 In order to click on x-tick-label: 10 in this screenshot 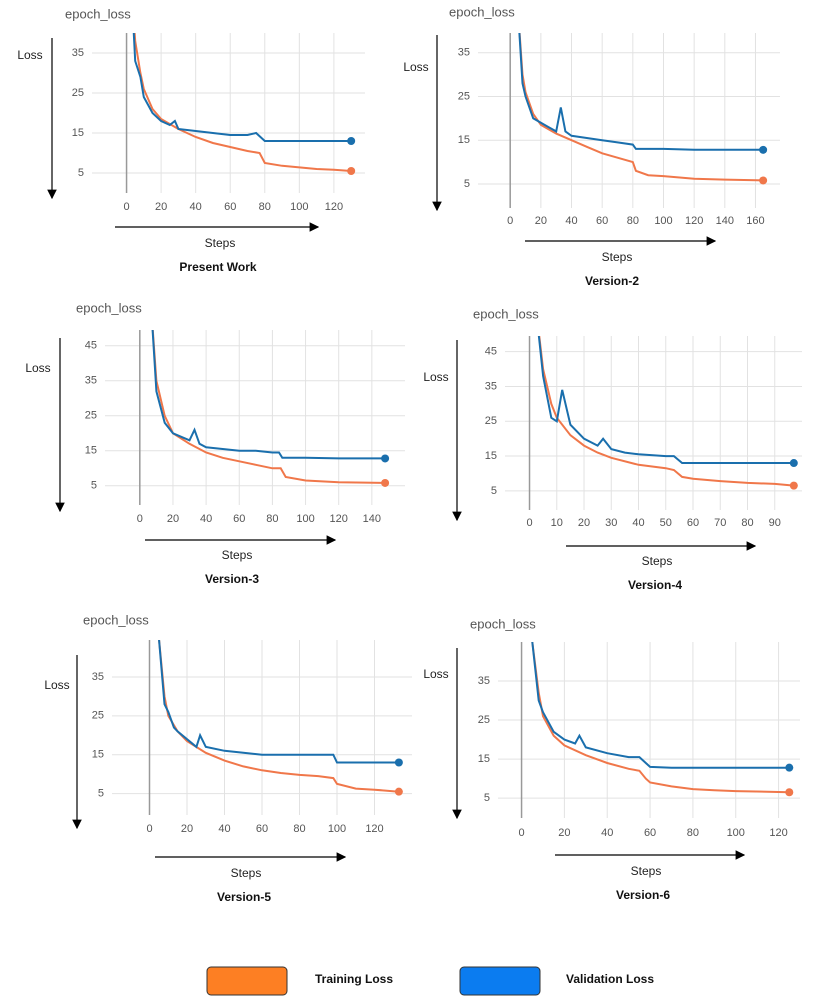, I will do `click(557, 523)`.